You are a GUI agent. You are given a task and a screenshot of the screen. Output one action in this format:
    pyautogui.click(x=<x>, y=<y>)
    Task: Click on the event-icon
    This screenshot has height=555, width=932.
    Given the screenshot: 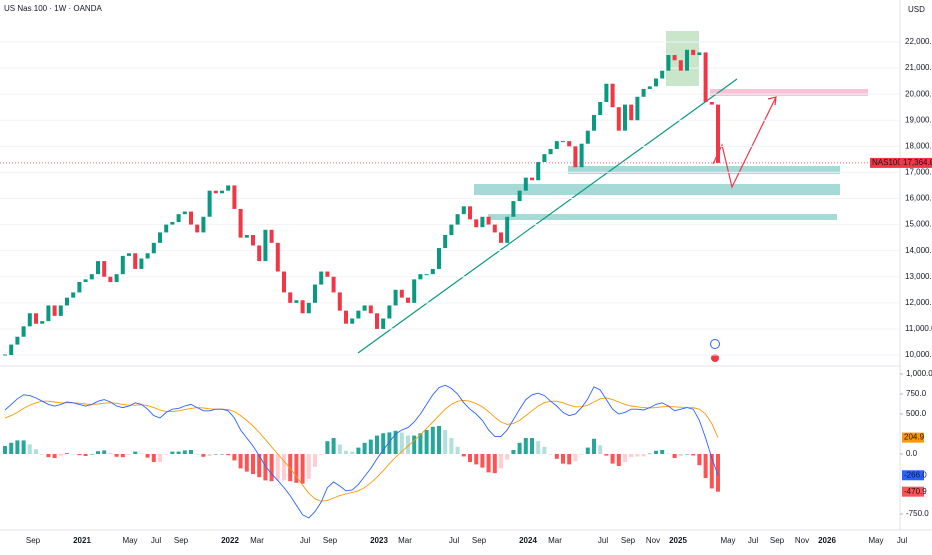 What is the action you would take?
    pyautogui.click(x=715, y=344)
    